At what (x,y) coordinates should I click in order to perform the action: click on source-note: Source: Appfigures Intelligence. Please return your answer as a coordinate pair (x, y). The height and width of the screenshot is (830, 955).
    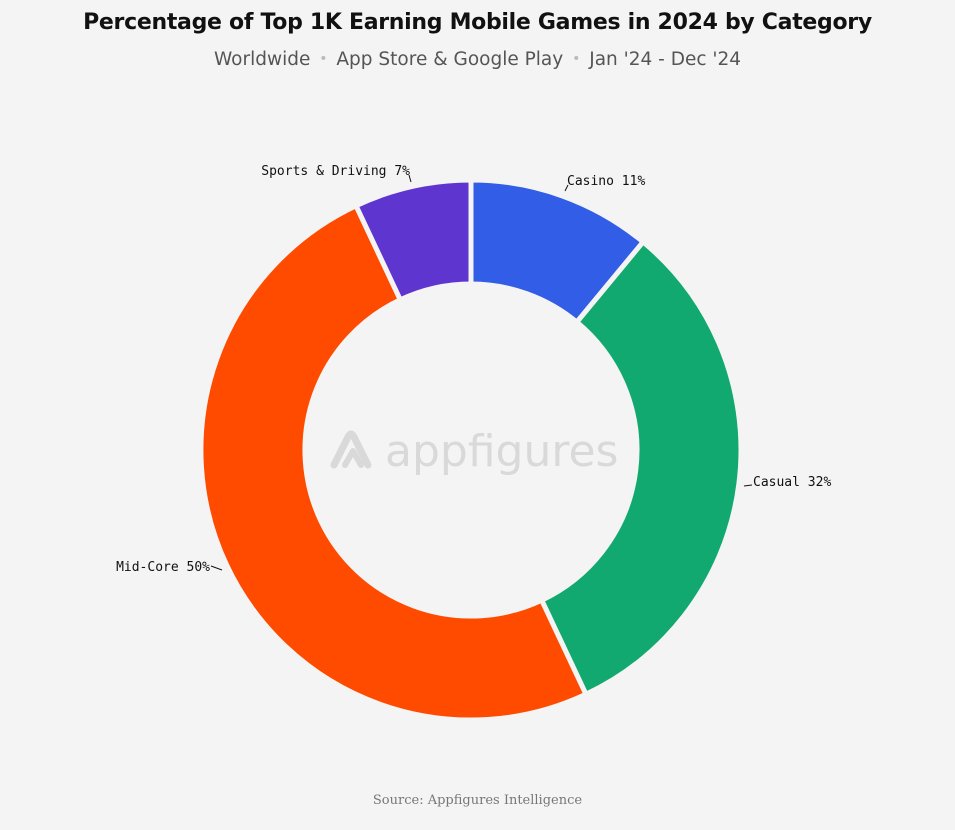
    Looking at the image, I should click on (477, 800).